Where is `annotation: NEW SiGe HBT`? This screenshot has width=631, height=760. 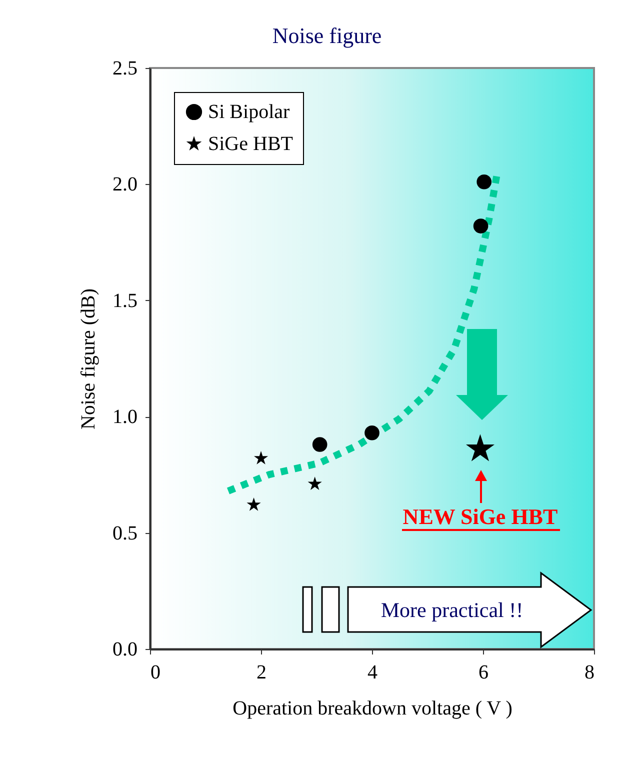
annotation: NEW SiGe HBT is located at coordinates (480, 517).